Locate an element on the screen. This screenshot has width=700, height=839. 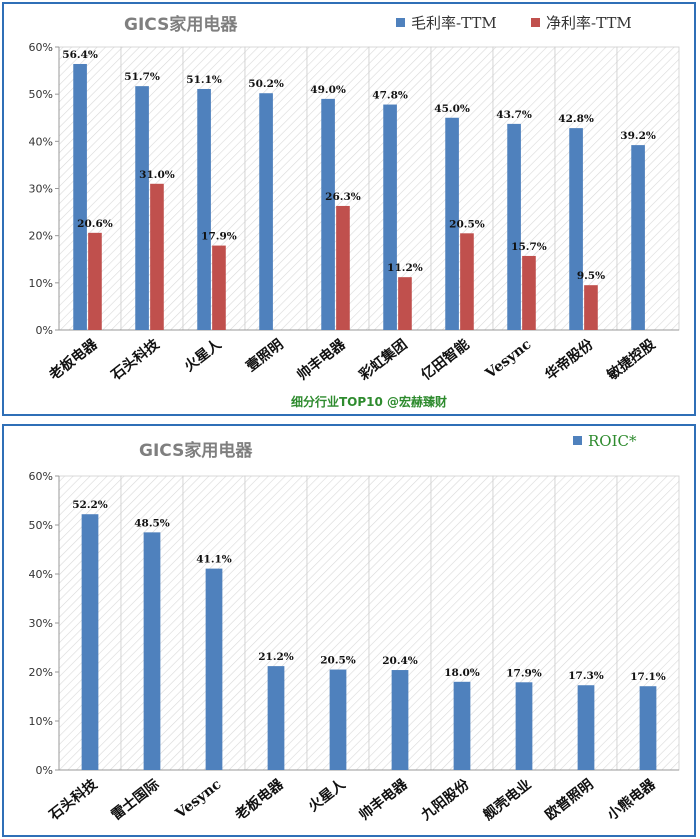
x-tick-label: 雷士国际 is located at coordinates (135, 800).